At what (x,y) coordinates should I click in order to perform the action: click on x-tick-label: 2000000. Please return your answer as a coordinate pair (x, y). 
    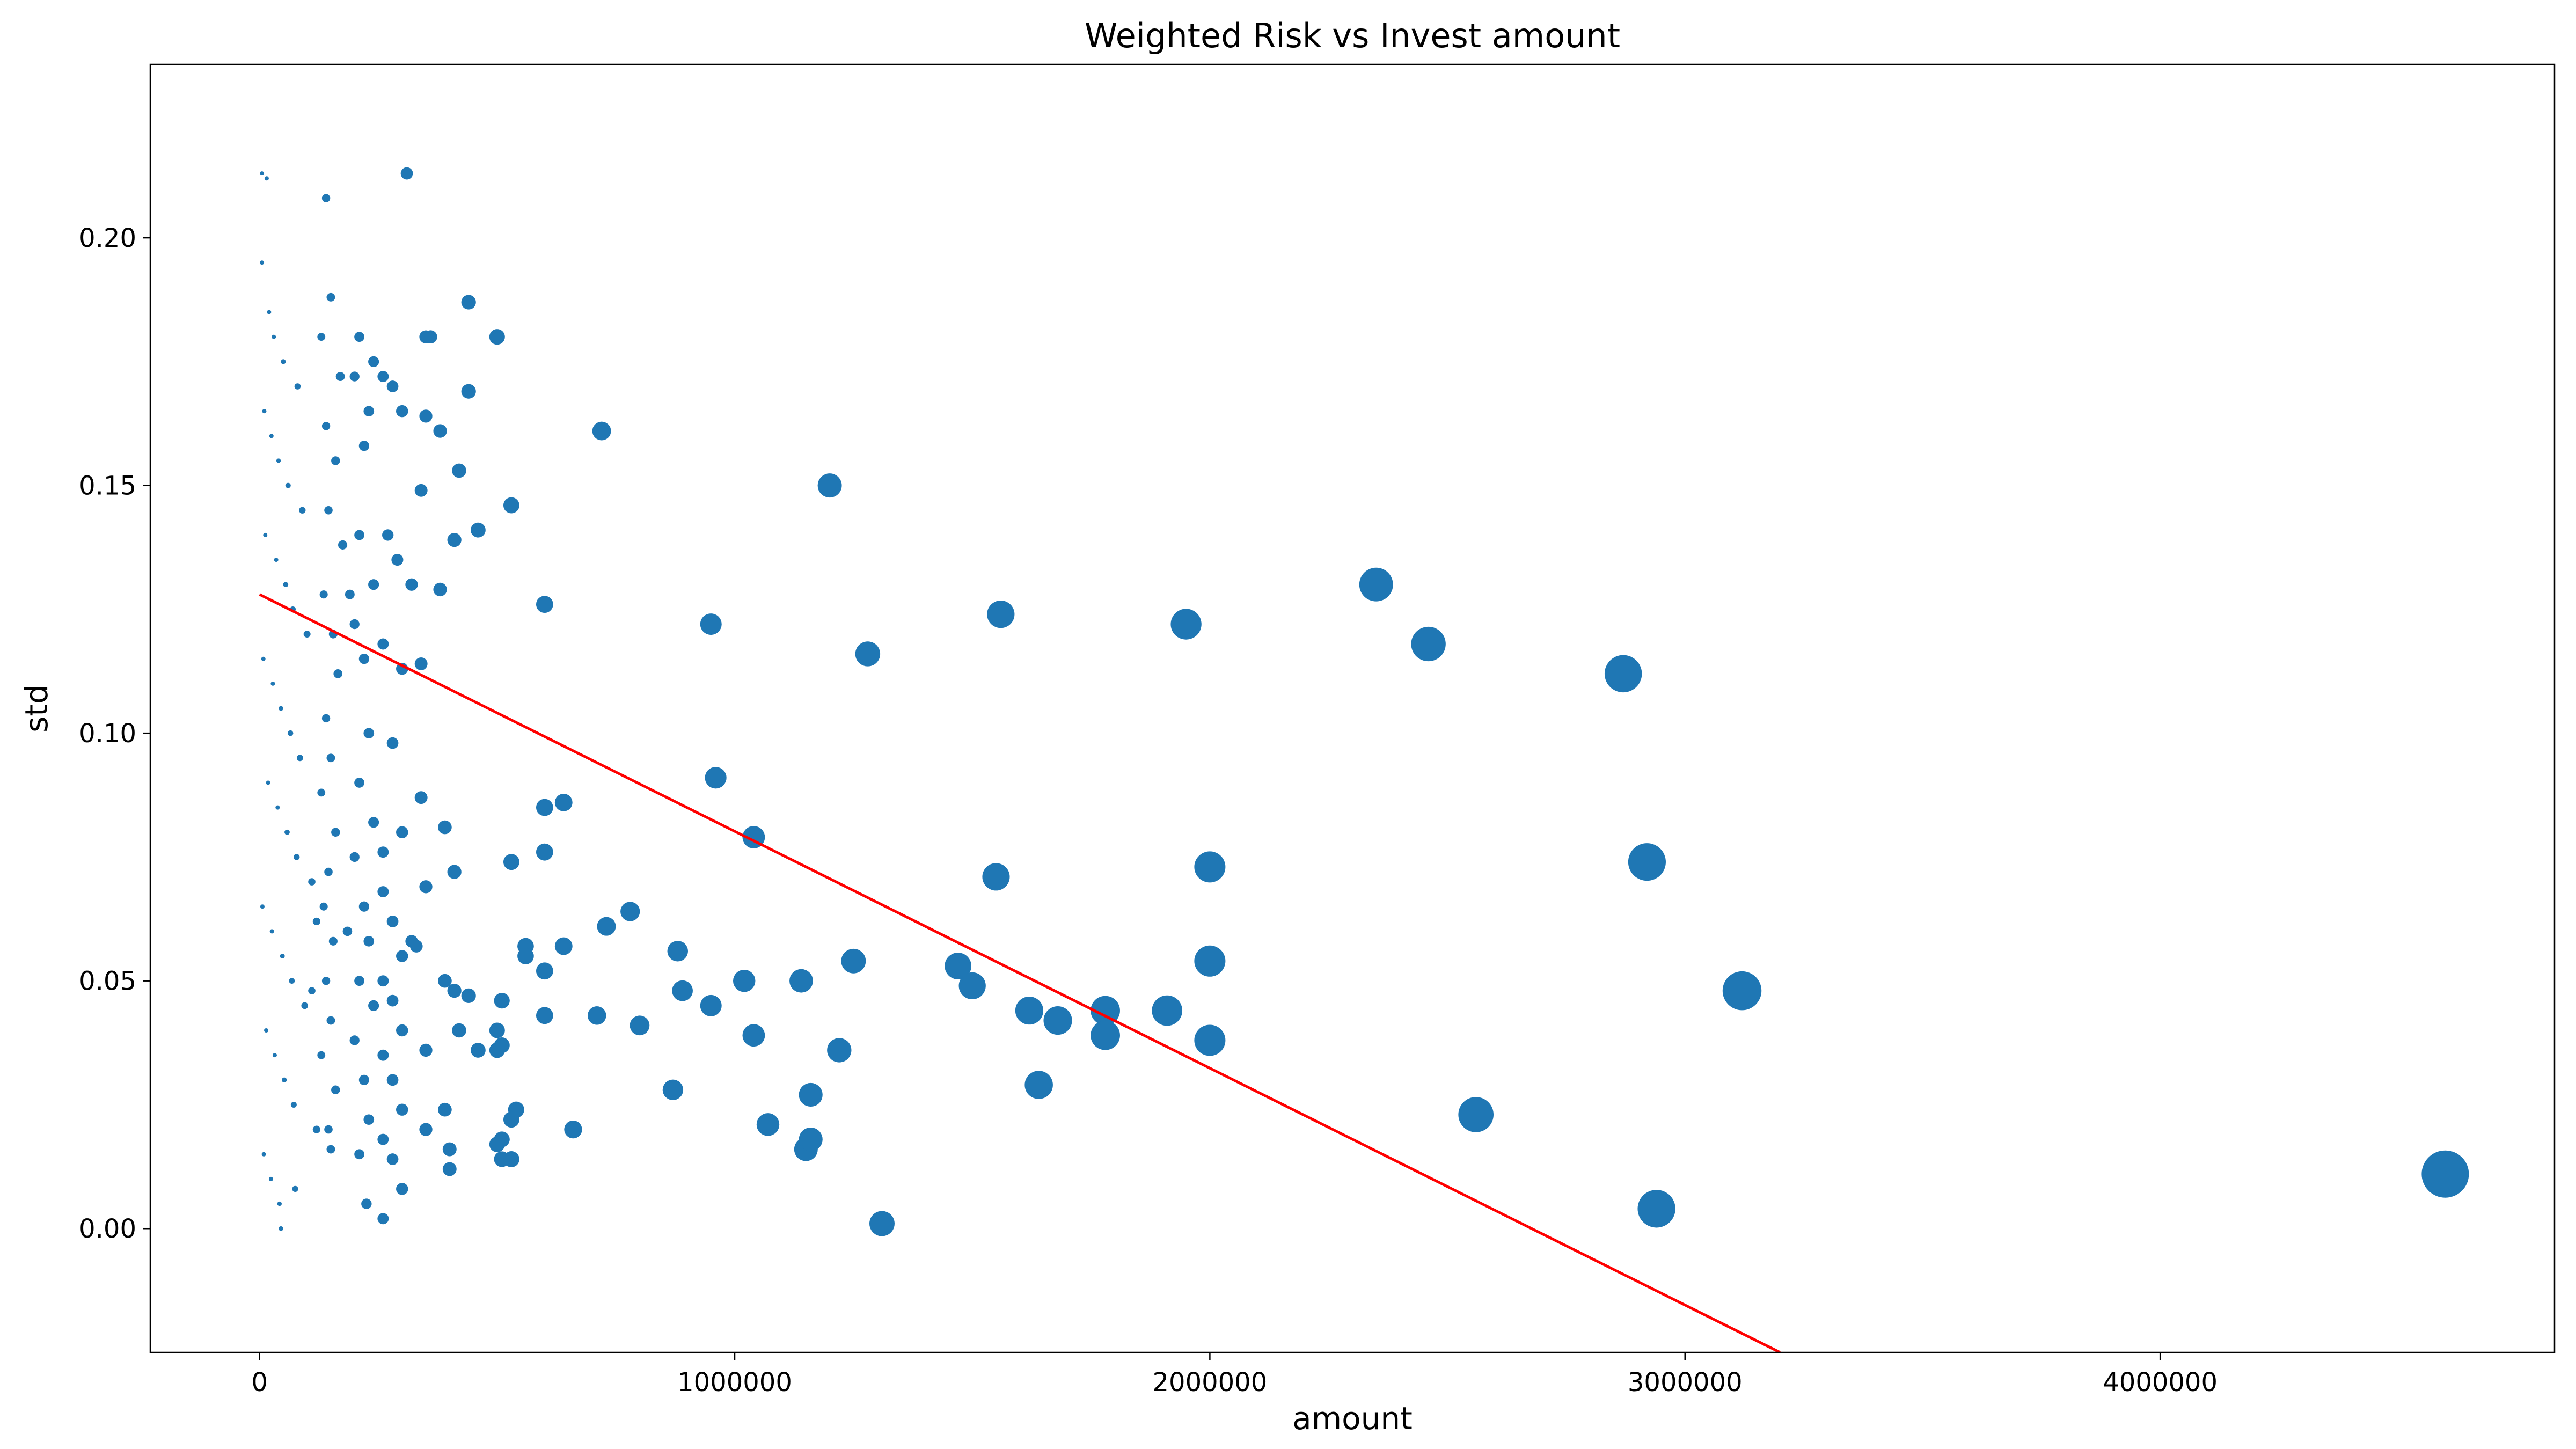
    Looking at the image, I should click on (1209, 1382).